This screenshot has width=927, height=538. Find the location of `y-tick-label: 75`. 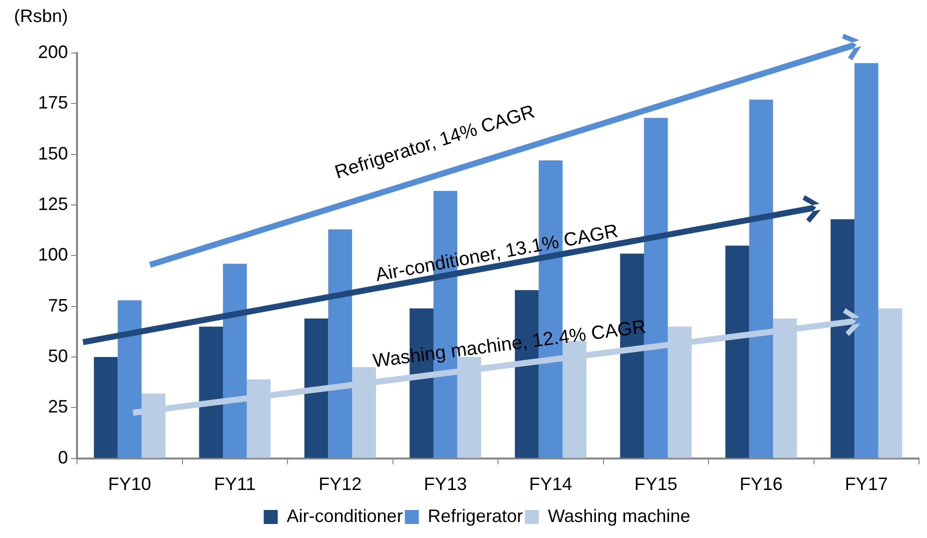

y-tick-label: 75 is located at coordinates (58, 305).